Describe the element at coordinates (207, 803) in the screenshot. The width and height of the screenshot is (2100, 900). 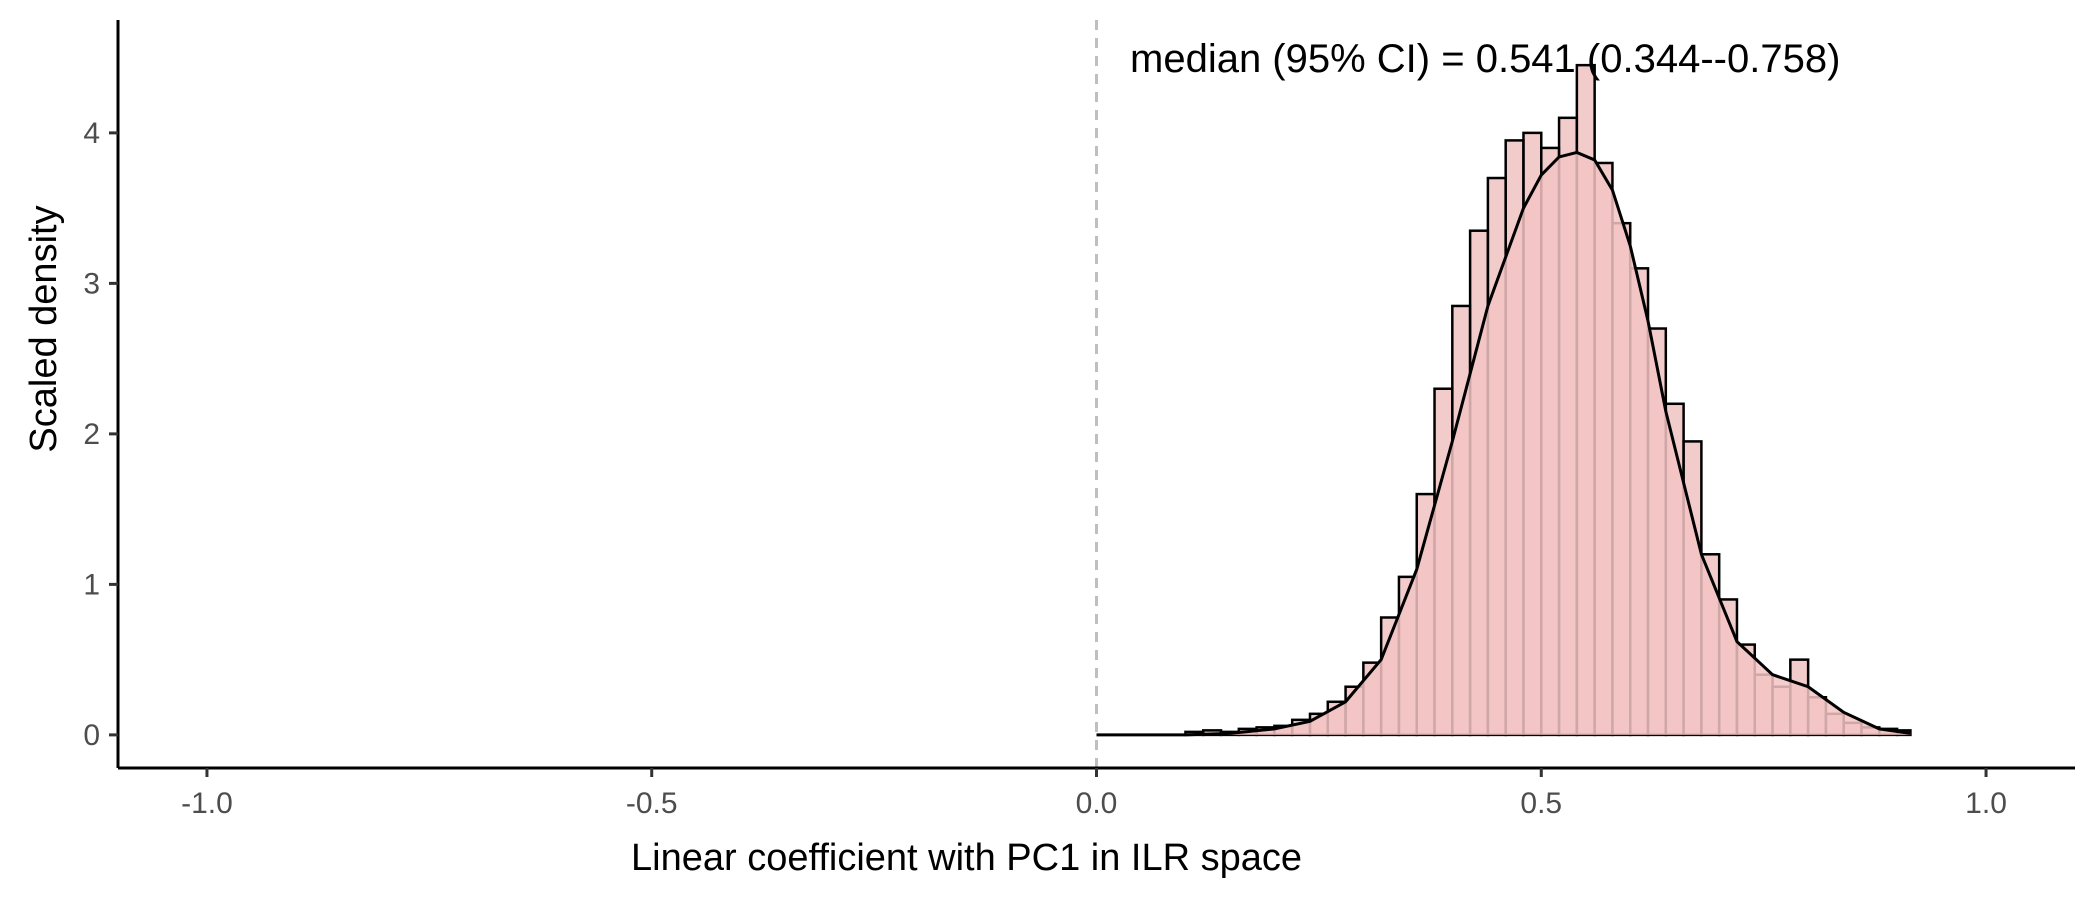
I see `x-tick-label: -1.0` at that location.